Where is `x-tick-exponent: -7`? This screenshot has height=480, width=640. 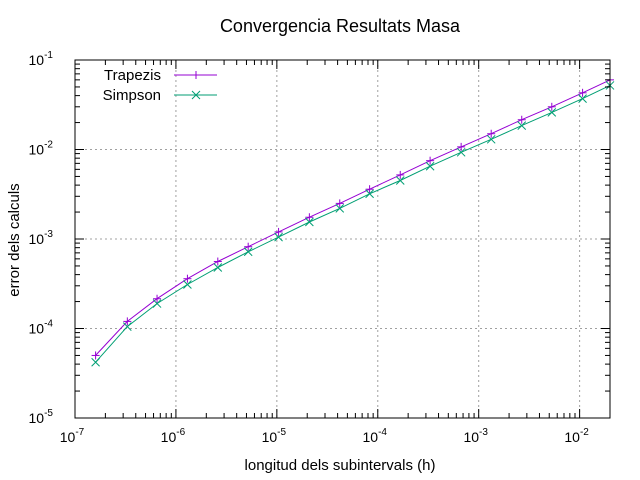
x-tick-exponent: -7 is located at coordinates (79, 432).